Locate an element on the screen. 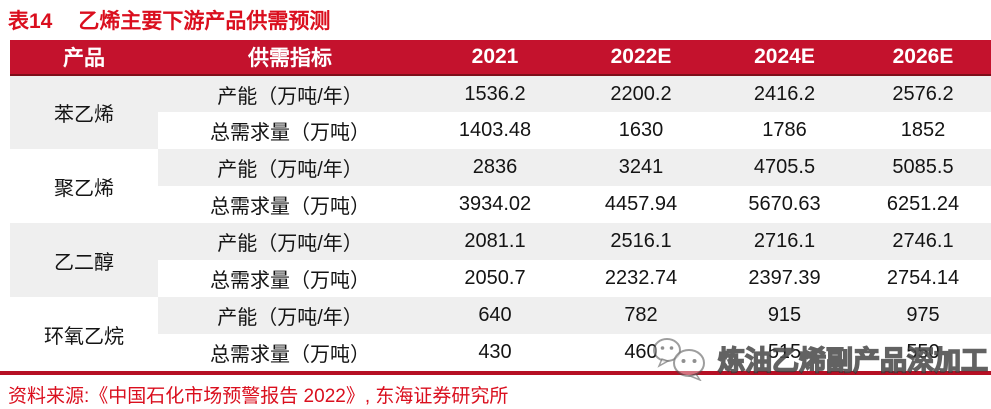 This screenshot has height=409, width=991. col-header-2024e: 2024E is located at coordinates (784, 58).